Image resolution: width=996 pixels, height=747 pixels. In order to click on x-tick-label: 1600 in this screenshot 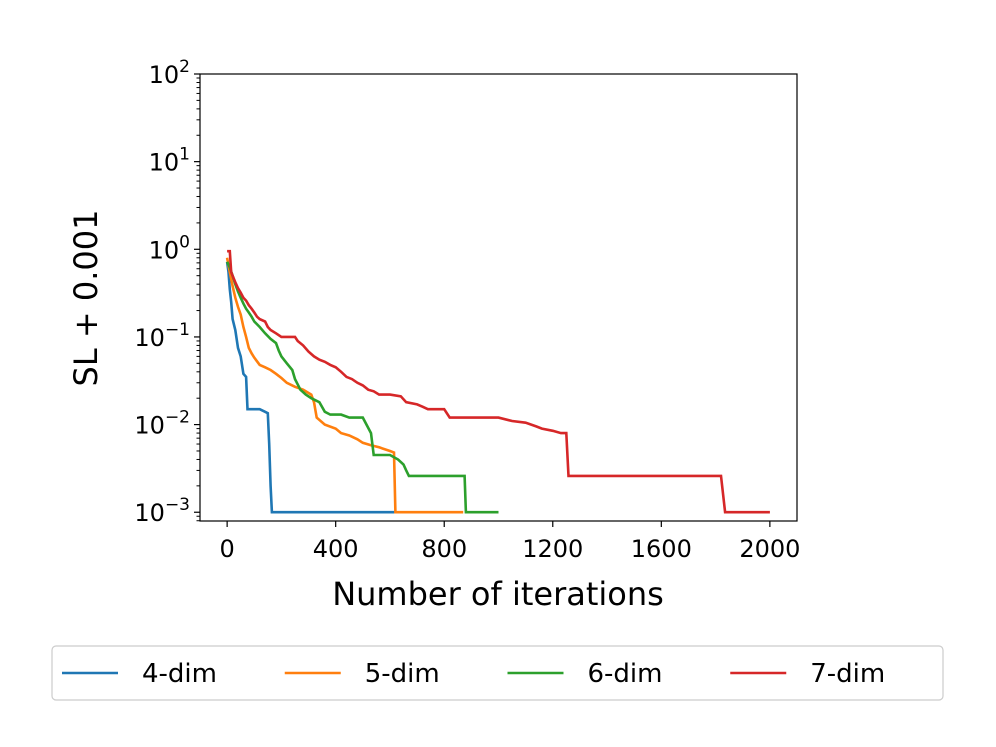, I will do `click(661, 549)`.